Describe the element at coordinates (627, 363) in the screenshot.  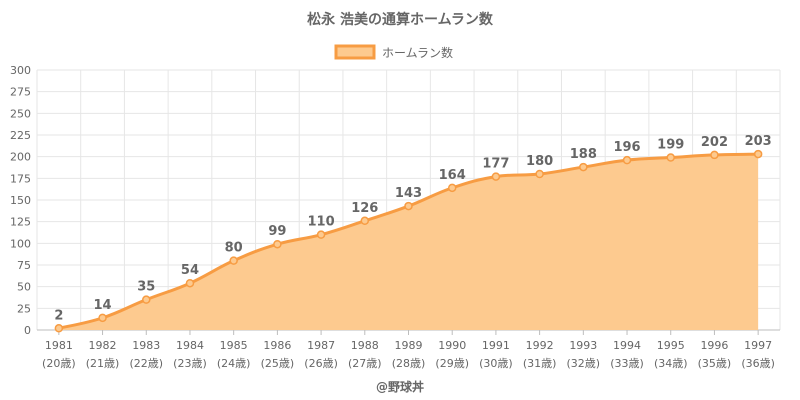
I see `x-tick-sublabel: (33歳)` at that location.